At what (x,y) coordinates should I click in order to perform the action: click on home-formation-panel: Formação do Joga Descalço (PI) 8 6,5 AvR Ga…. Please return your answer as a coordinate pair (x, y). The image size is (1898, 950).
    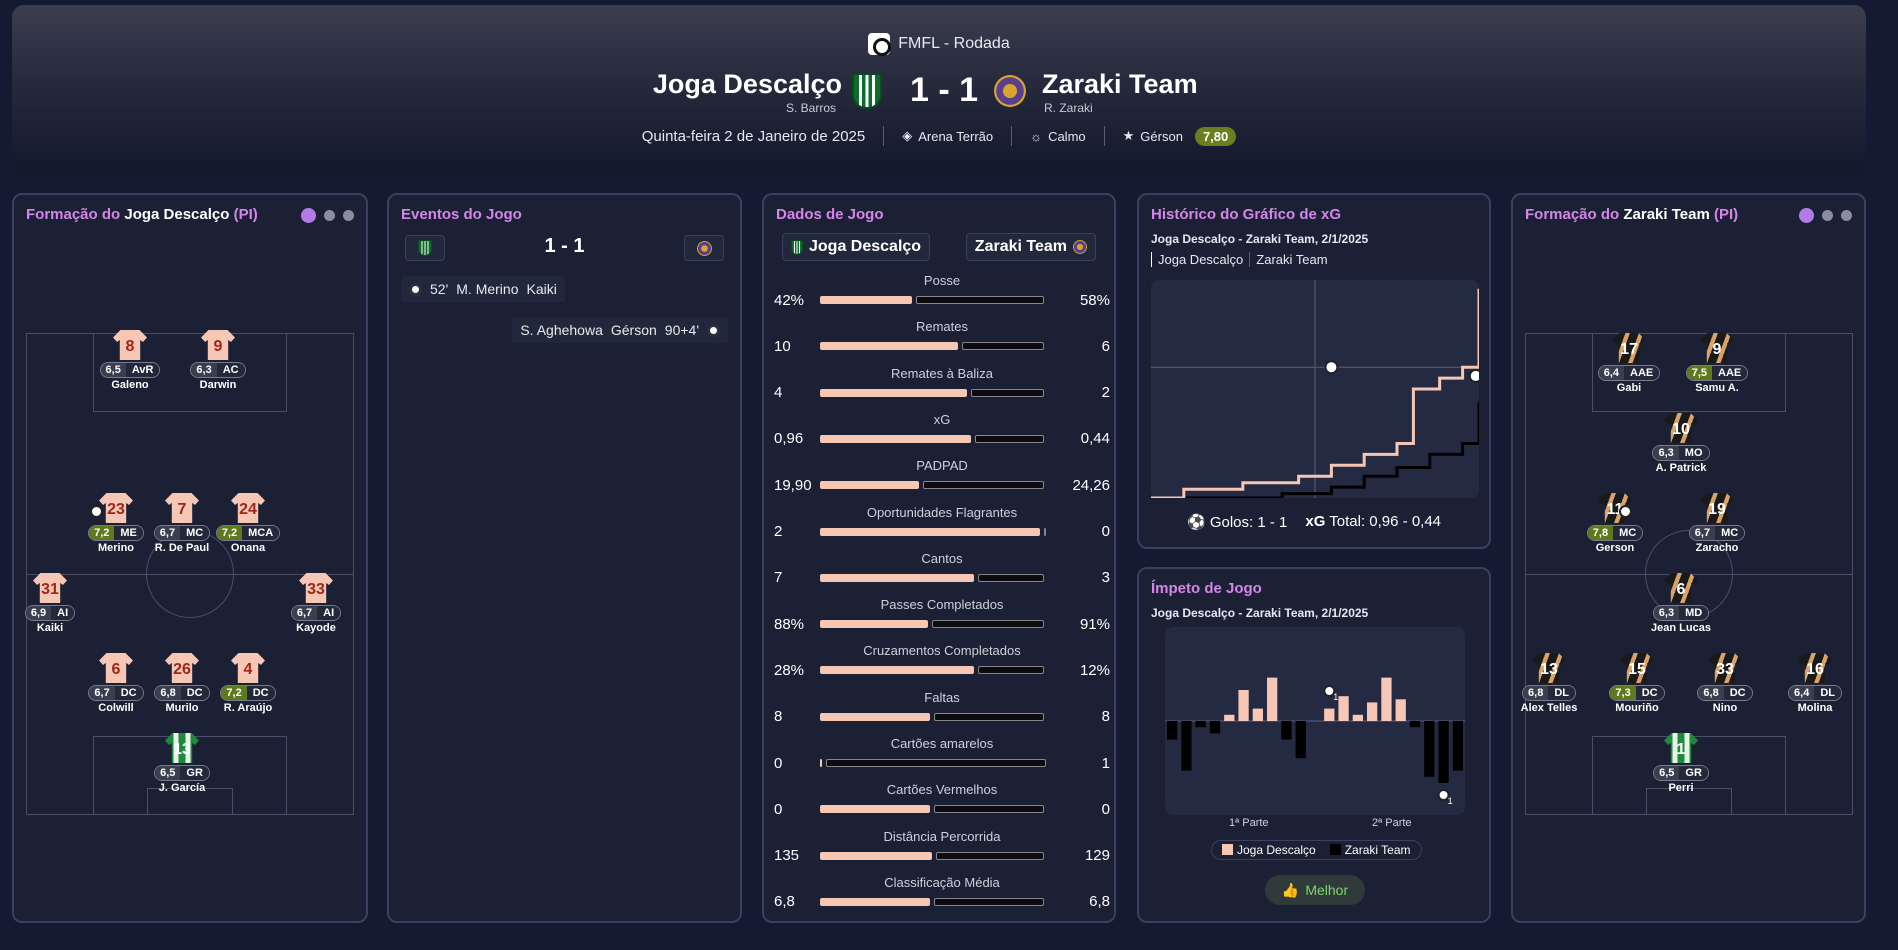
    Looking at the image, I should click on (190, 558).